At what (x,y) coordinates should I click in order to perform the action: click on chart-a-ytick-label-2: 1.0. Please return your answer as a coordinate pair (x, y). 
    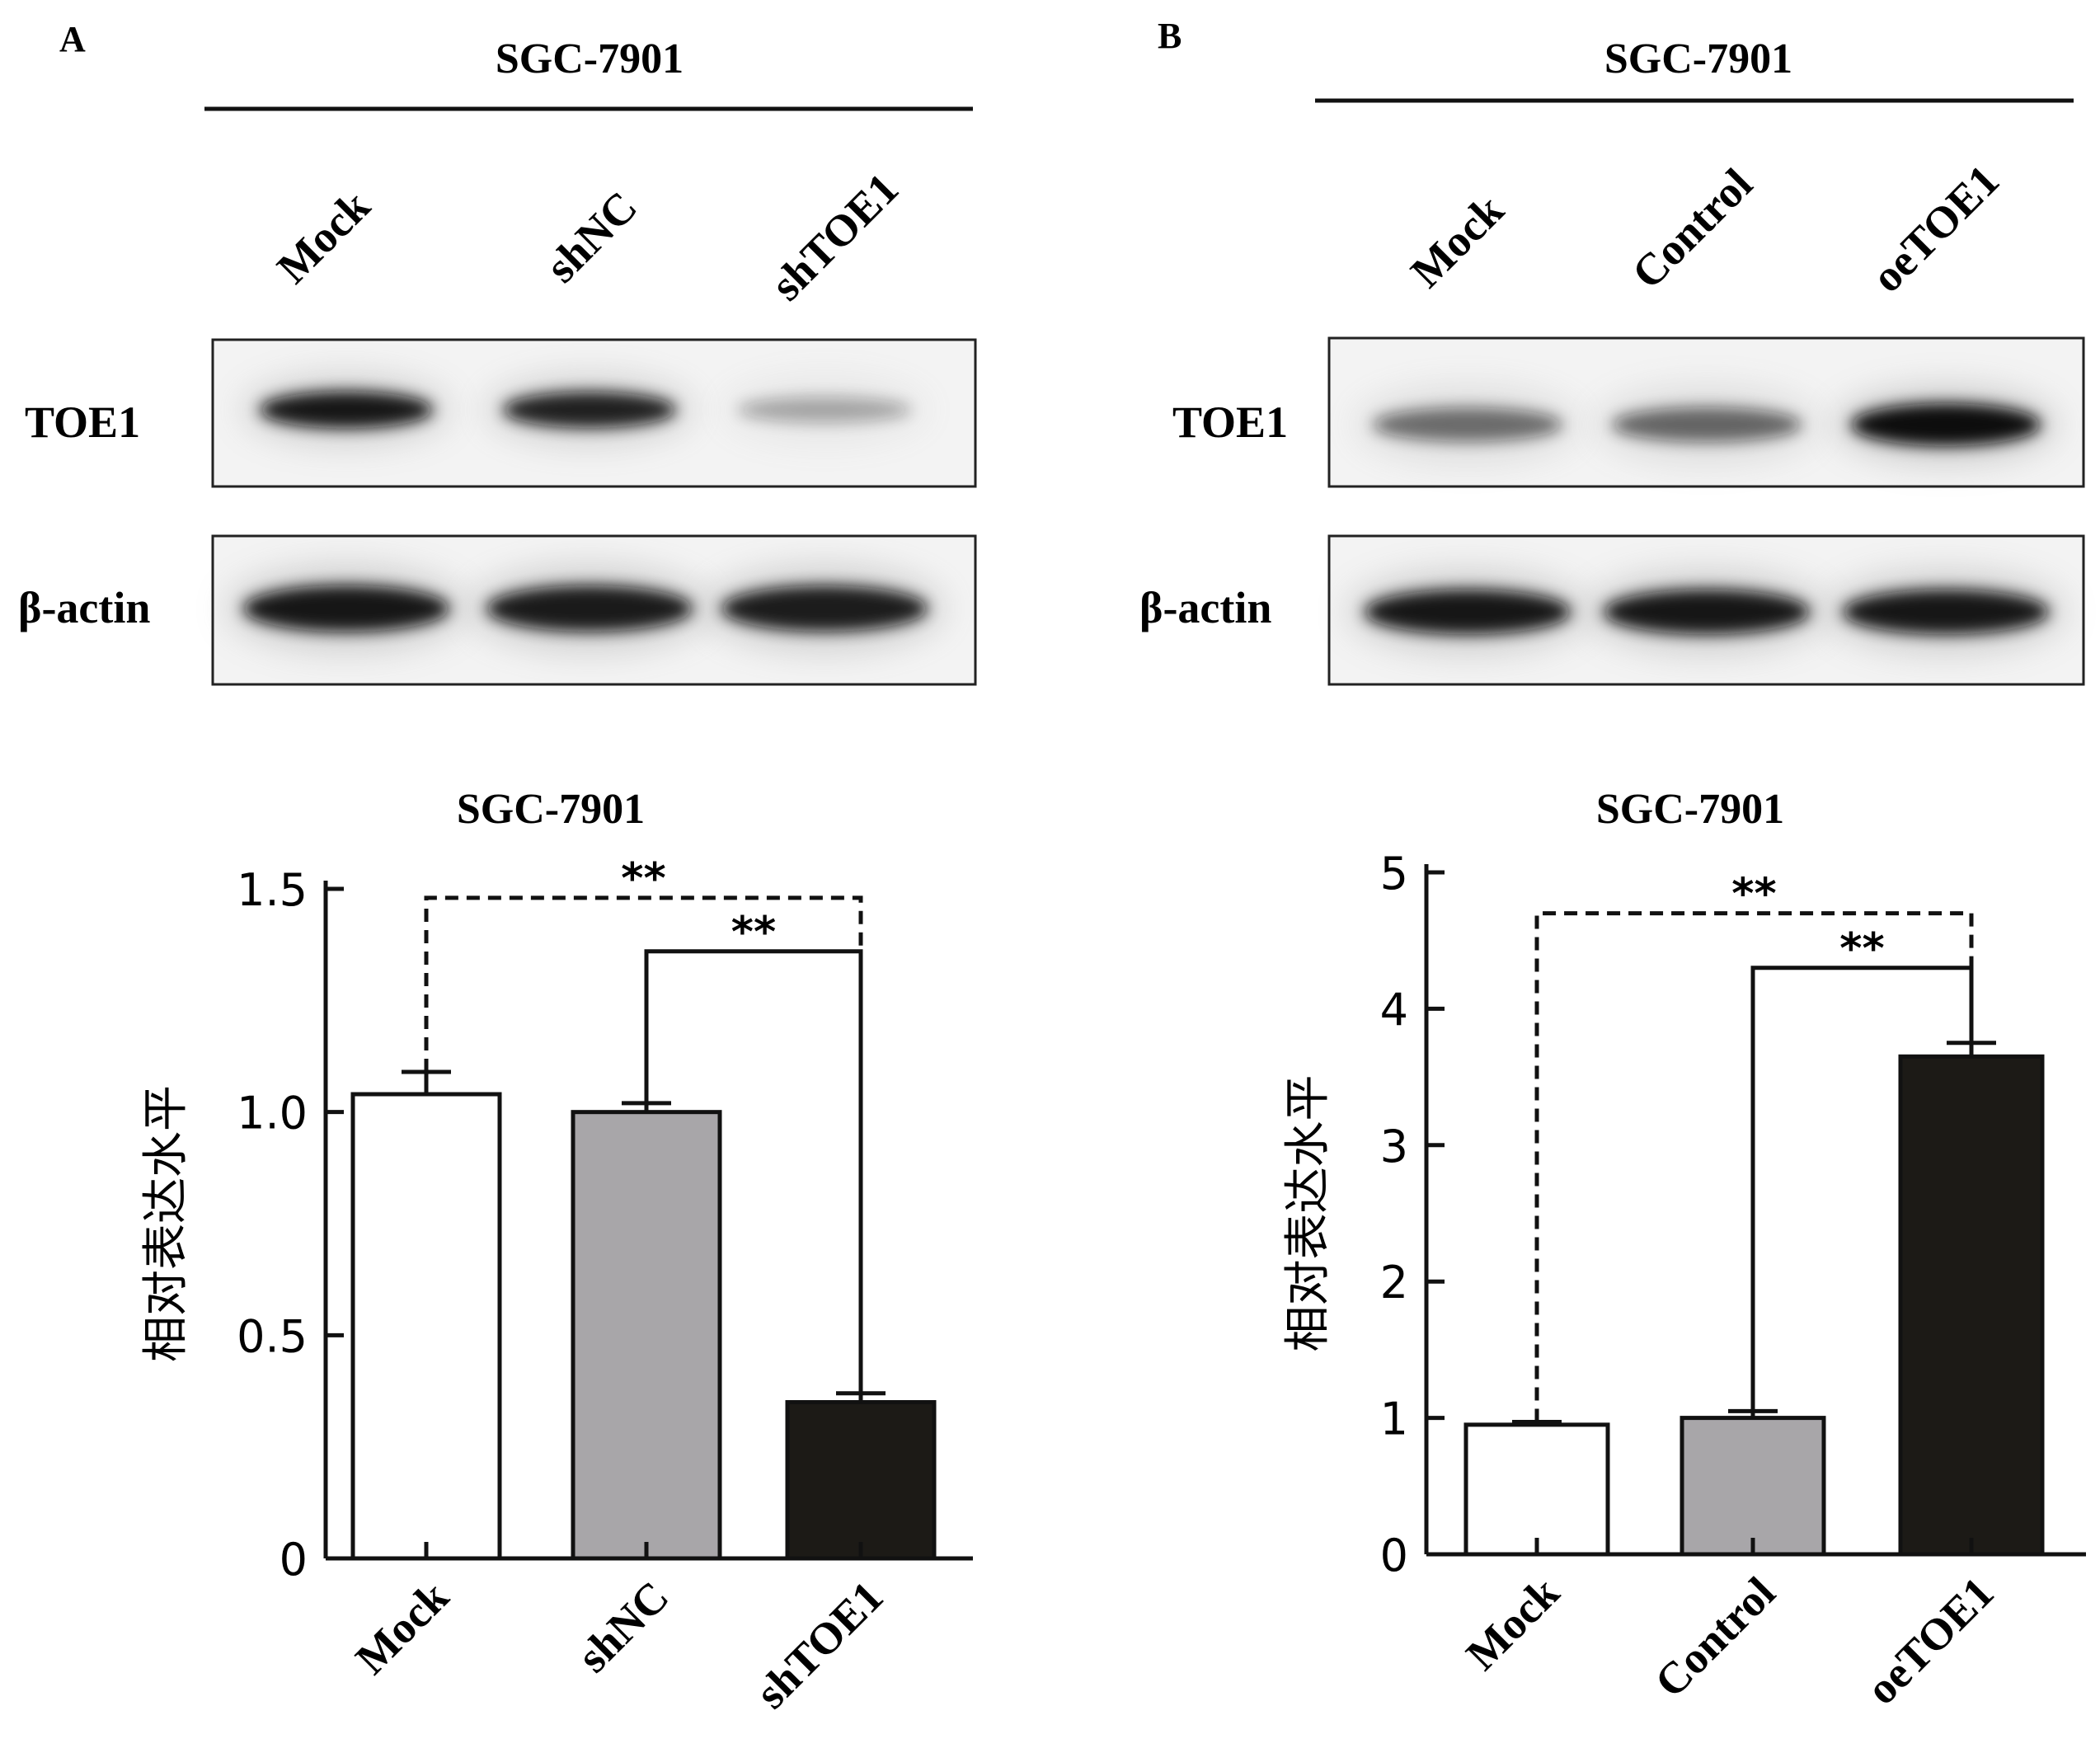
    Looking at the image, I should click on (272, 1114).